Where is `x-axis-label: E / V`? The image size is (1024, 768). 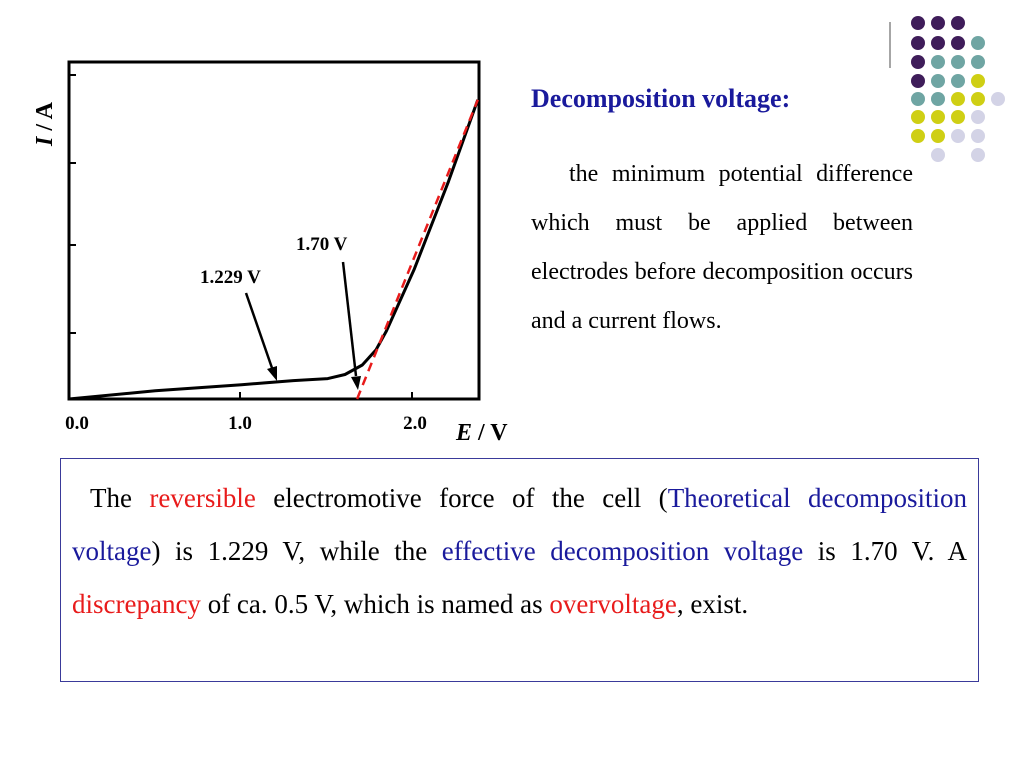 x-axis-label: E / V is located at coordinates (481, 433).